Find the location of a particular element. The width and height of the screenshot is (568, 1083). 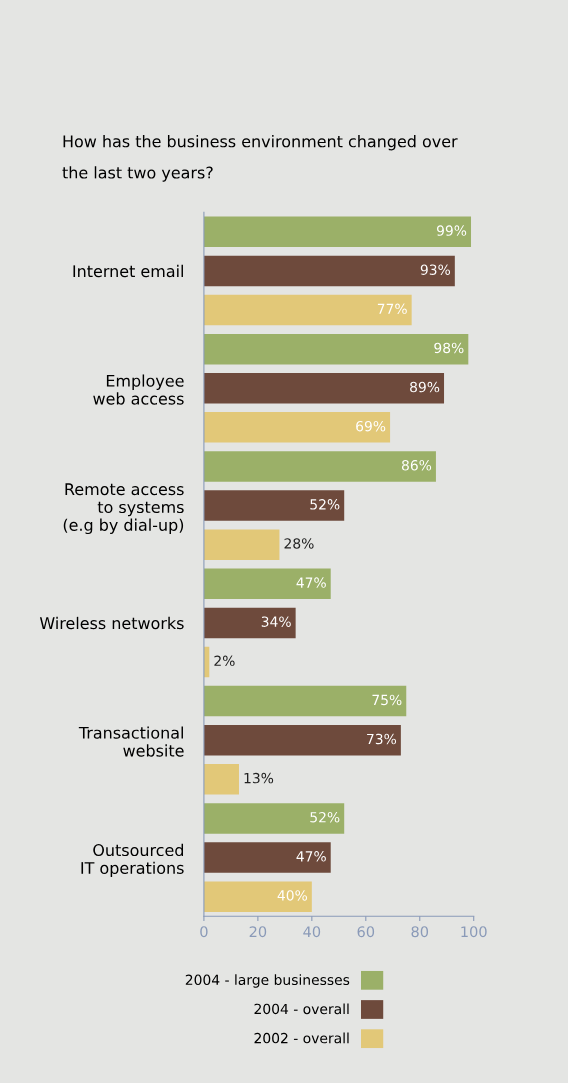

x-tick-label: 20 is located at coordinates (258, 932).